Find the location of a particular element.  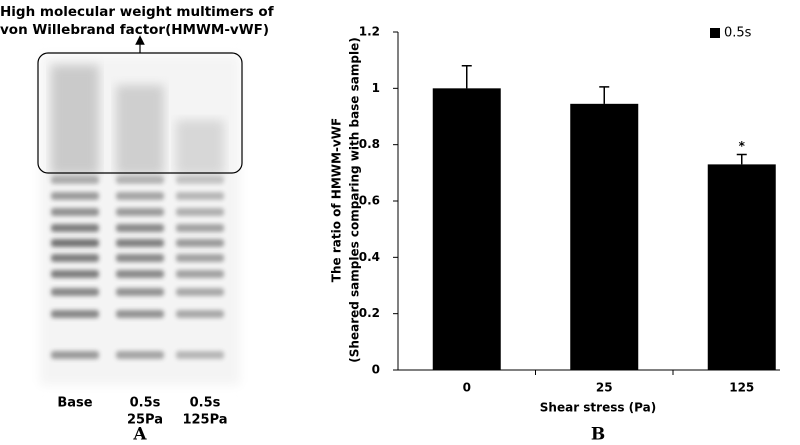

legend-swatch is located at coordinates (715, 33).